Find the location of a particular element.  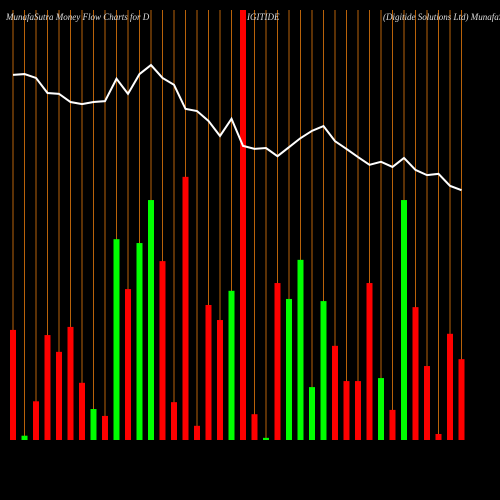

title-part: IGITIDE is located at coordinates (263, 17).